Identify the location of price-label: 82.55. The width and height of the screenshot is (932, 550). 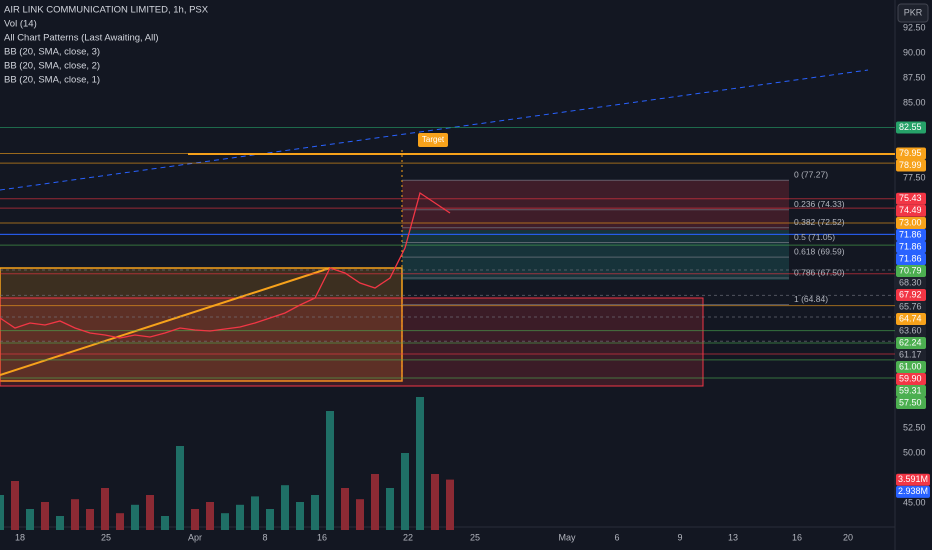
(910, 127).